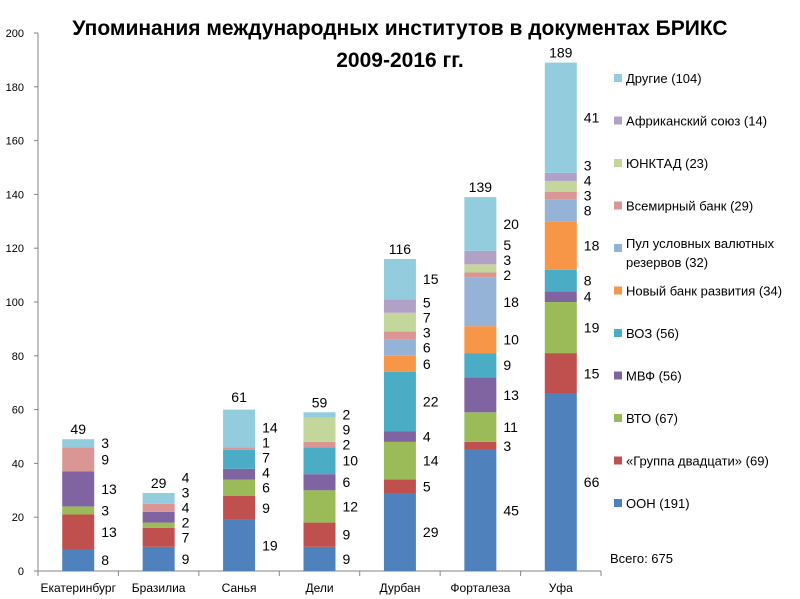  I want to click on segment-value-label: 6, so click(427, 364).